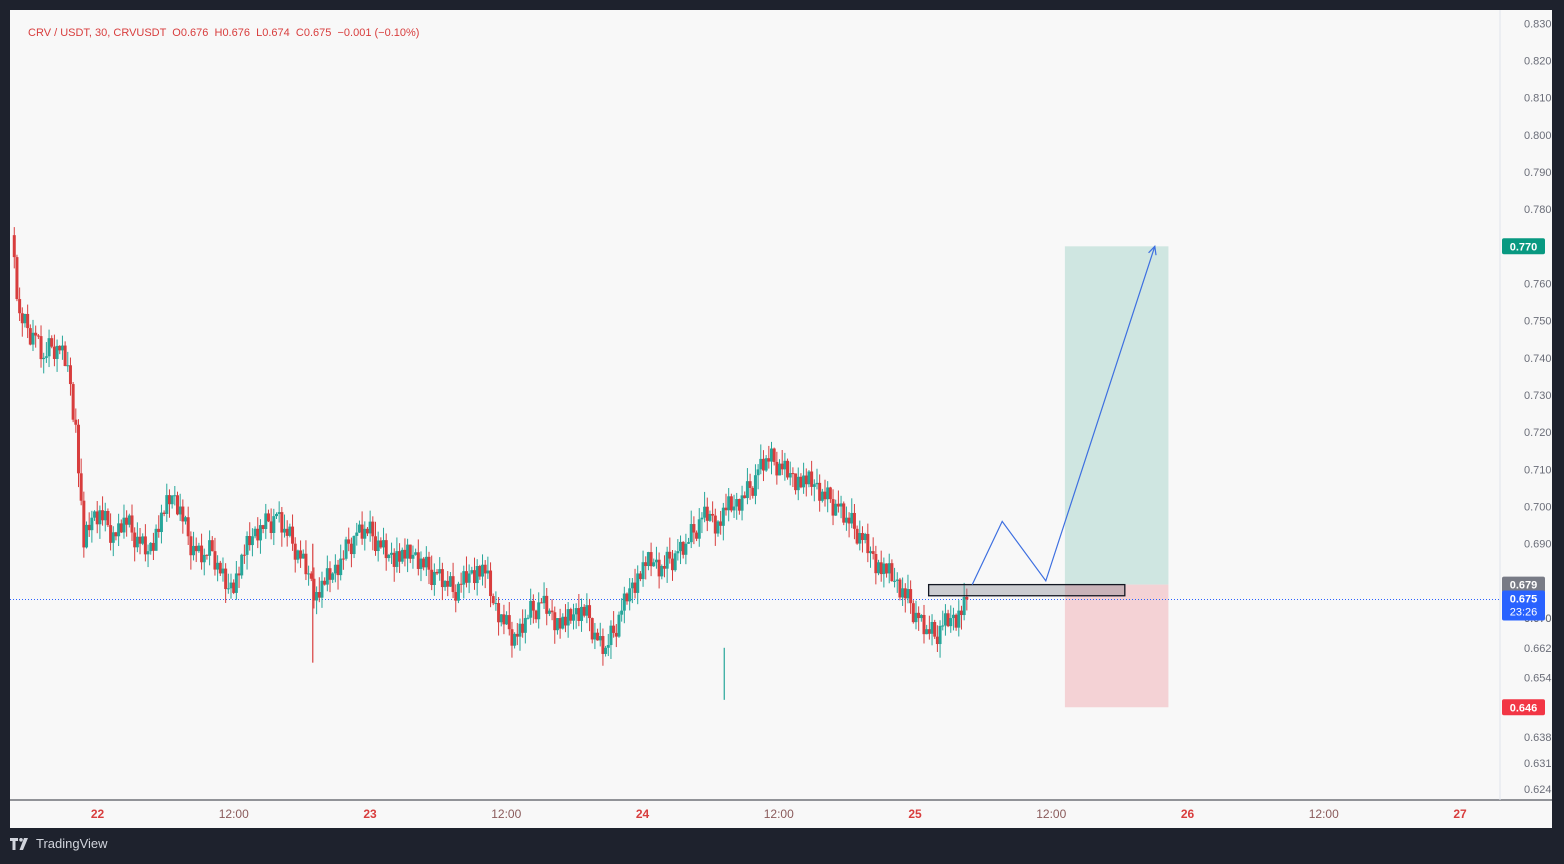 Image resolution: width=1564 pixels, height=864 pixels. Describe the element at coordinates (1523, 707) in the screenshot. I see `stop-price-badge` at that location.